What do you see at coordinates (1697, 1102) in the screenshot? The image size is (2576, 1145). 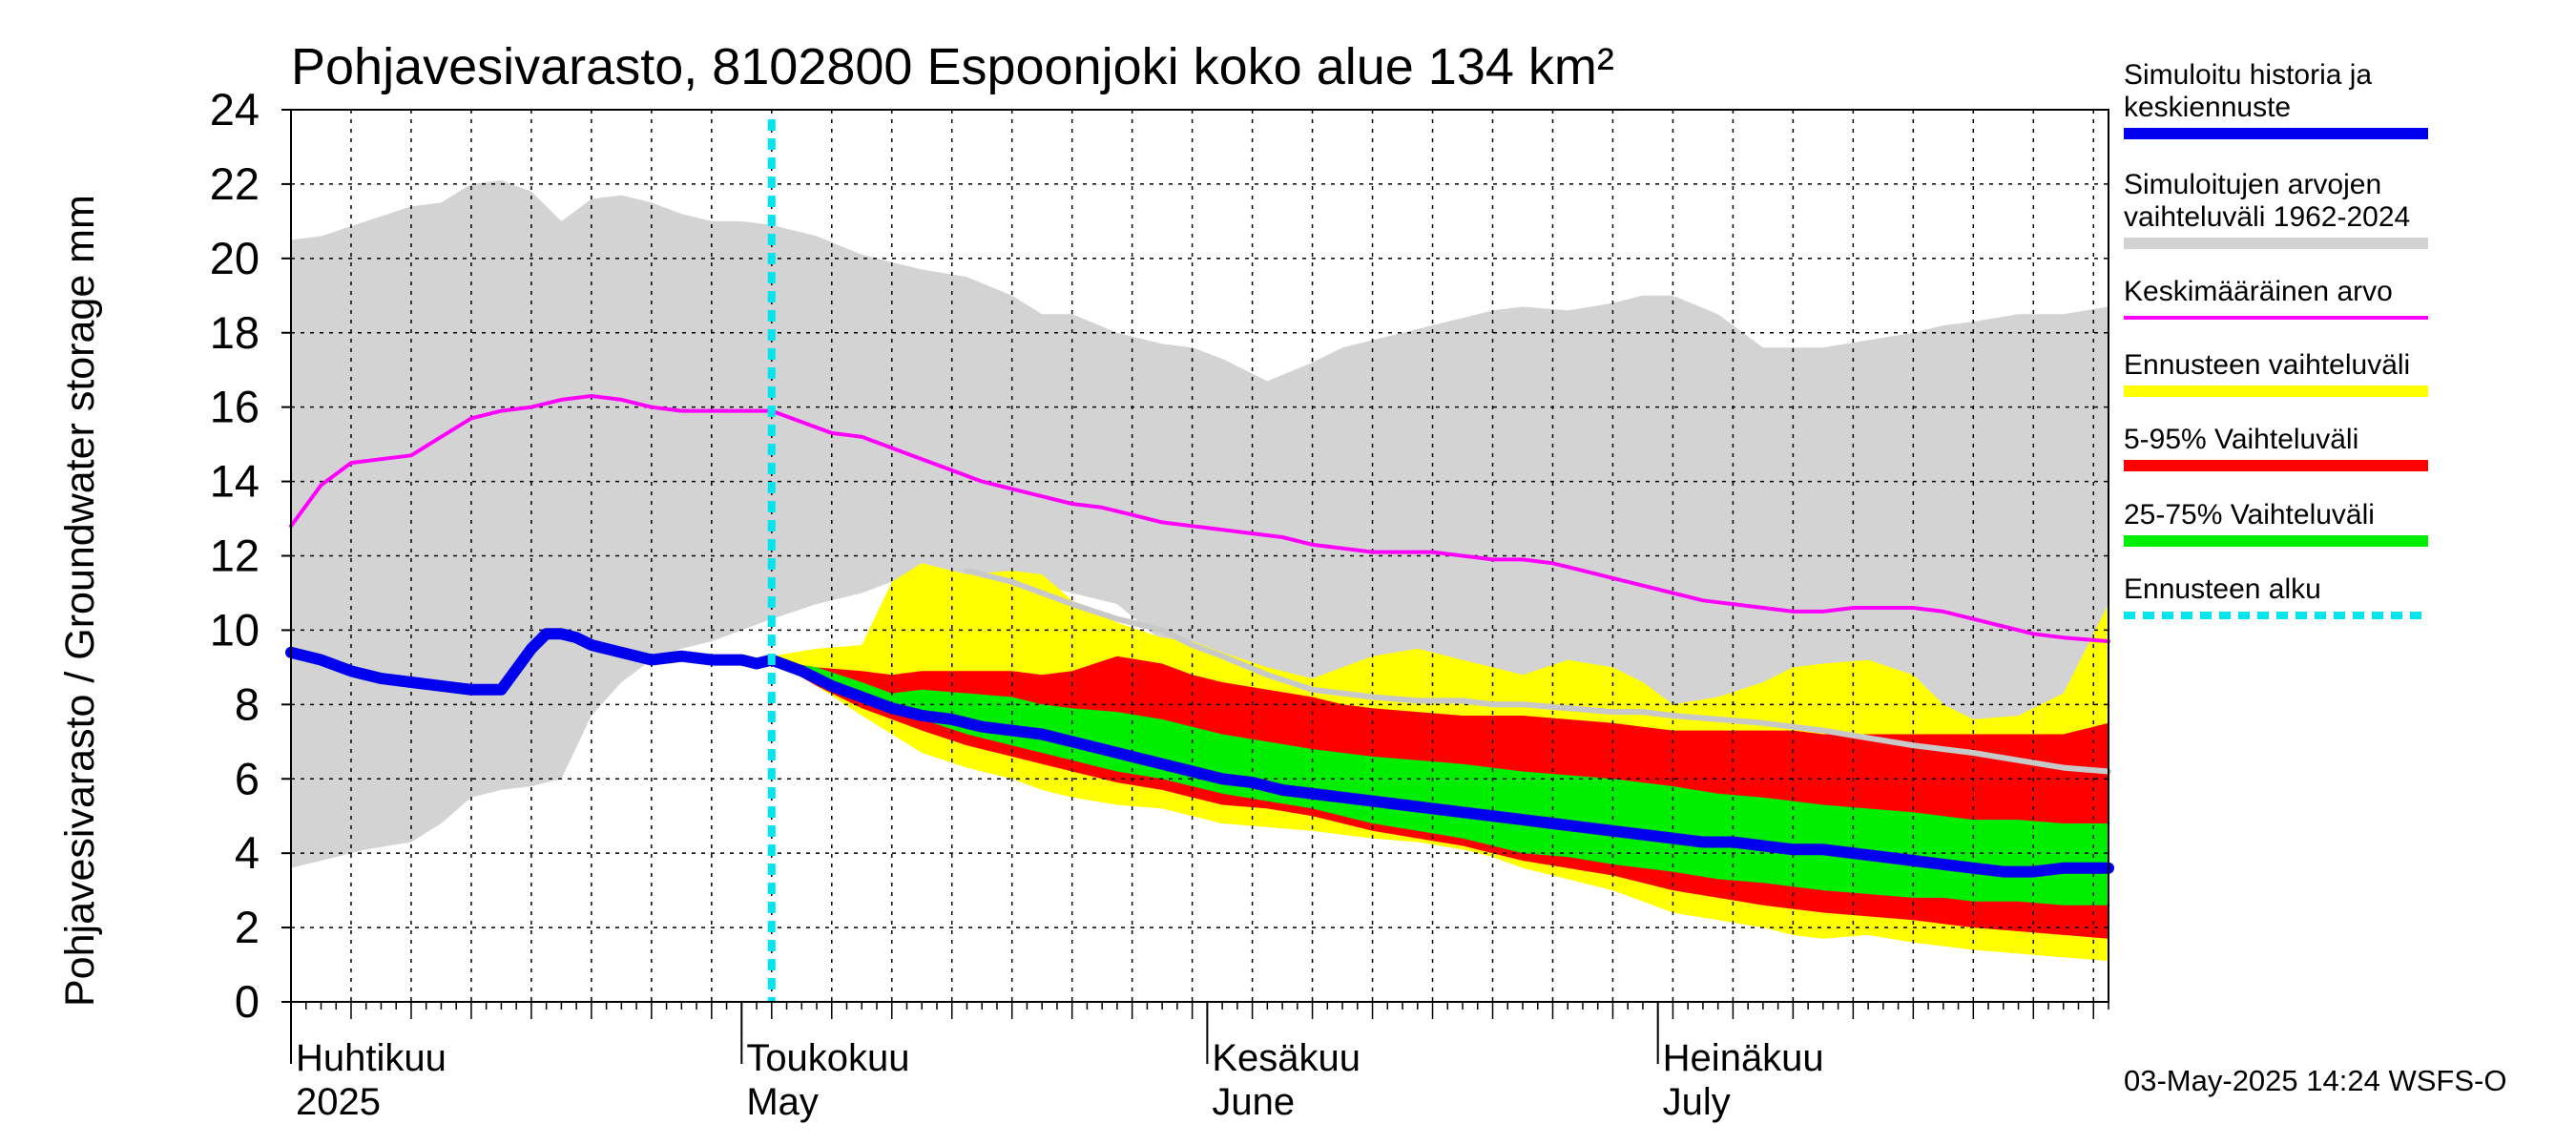 I see `month-label-en: July` at bounding box center [1697, 1102].